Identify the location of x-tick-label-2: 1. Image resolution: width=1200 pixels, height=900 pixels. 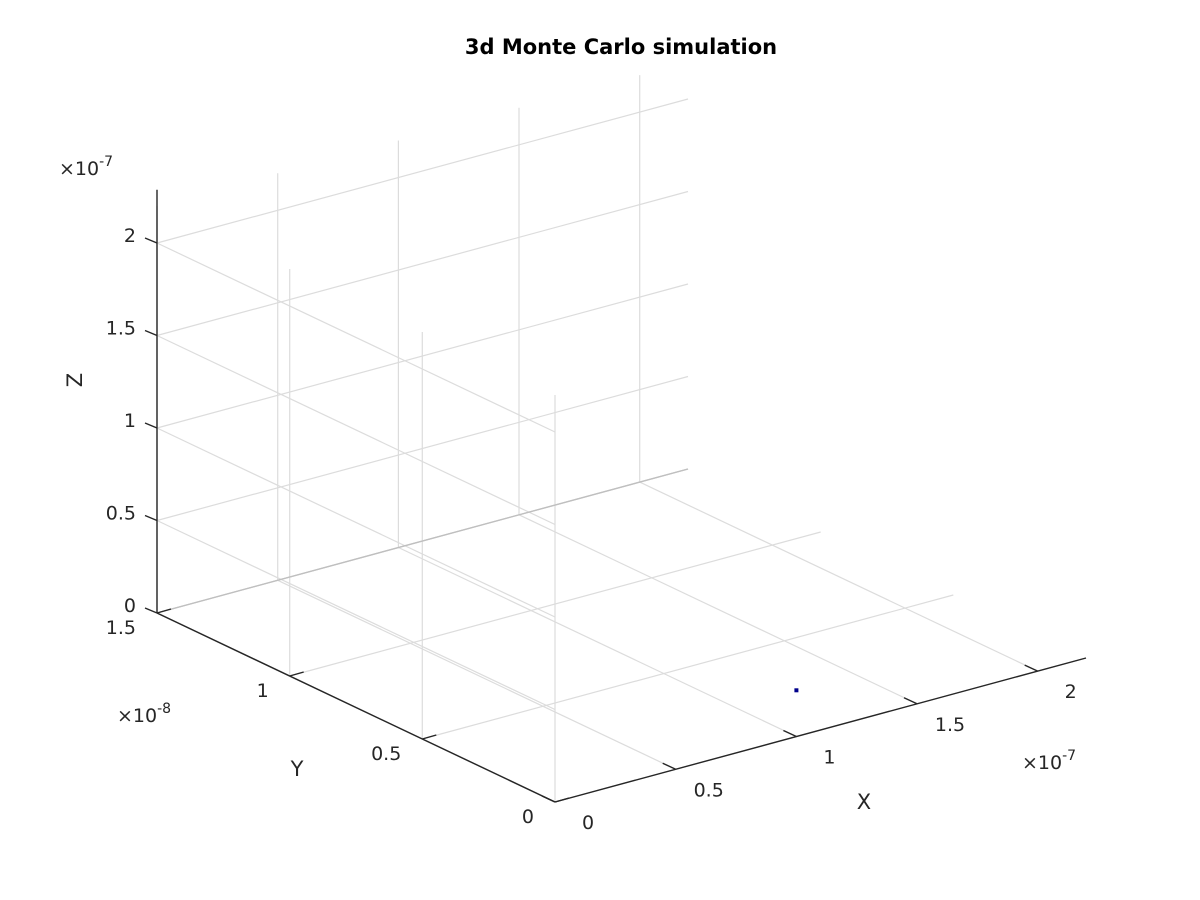
(829, 758).